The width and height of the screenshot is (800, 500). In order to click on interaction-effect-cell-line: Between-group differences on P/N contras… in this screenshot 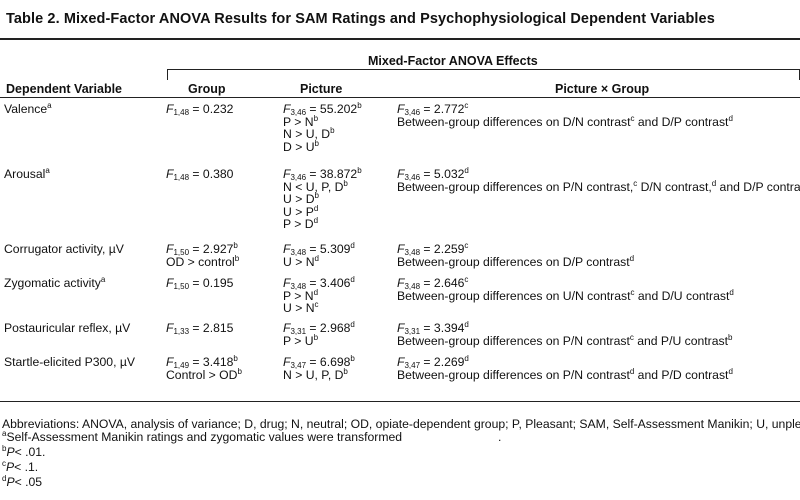, I will do `click(598, 186)`.